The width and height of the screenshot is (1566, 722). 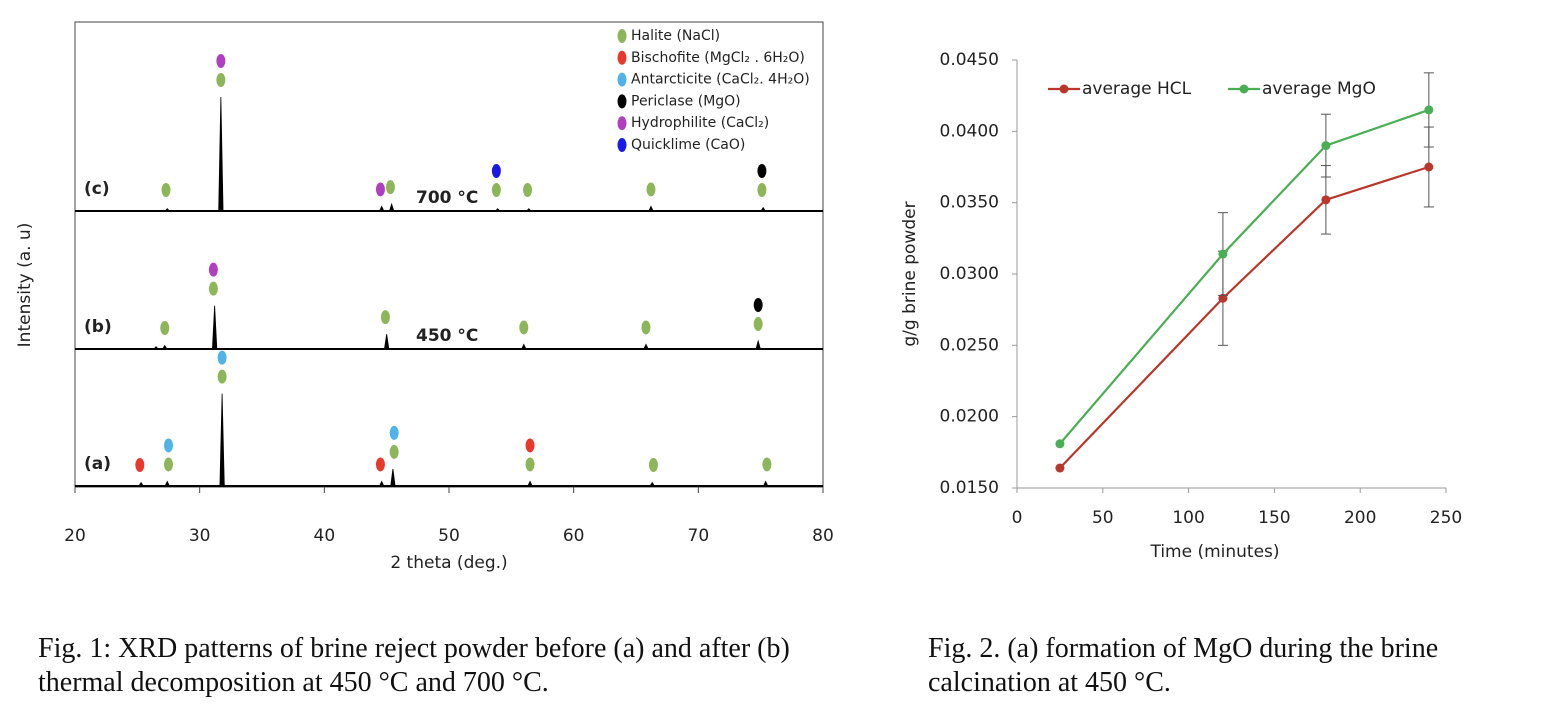 What do you see at coordinates (1188, 518) in the screenshot?
I see `x-tick-label: 100` at bounding box center [1188, 518].